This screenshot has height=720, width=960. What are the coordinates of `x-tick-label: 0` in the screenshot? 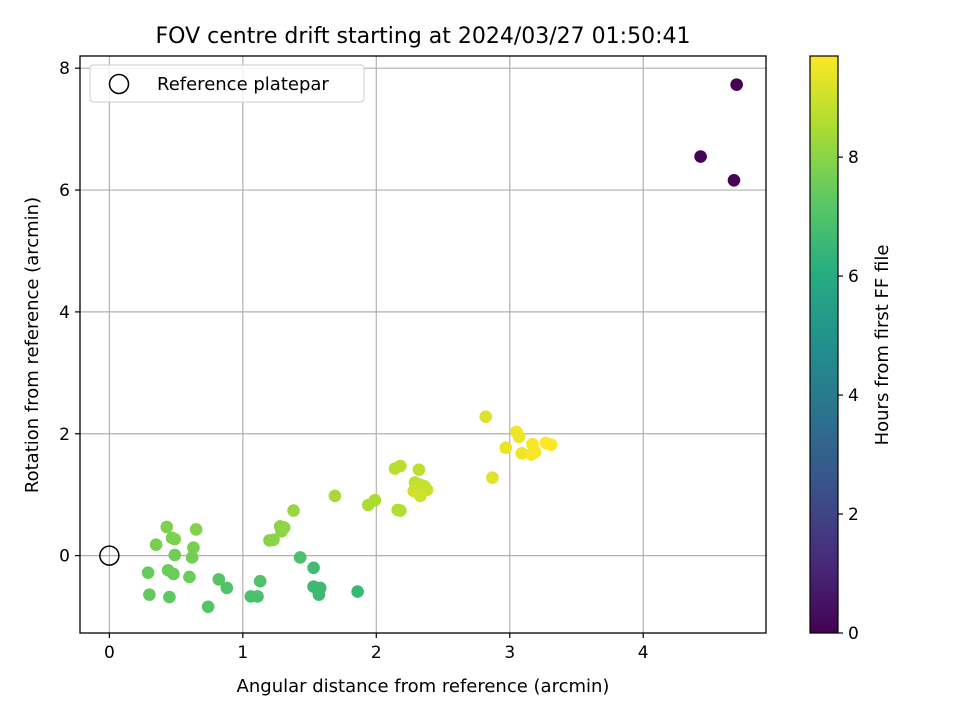 It's located at (109, 653).